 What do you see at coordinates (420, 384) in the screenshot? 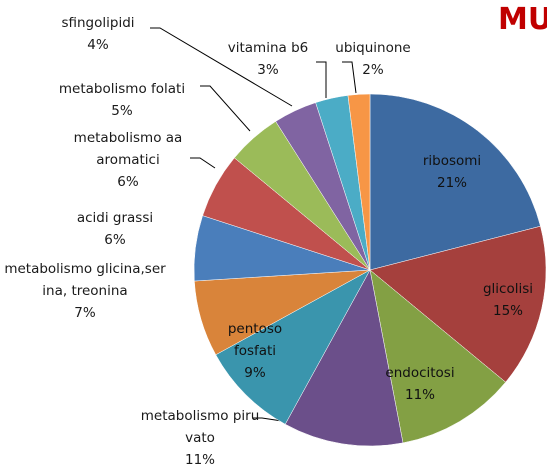
I see `slice-label: endocitosi 11%` at bounding box center [420, 384].